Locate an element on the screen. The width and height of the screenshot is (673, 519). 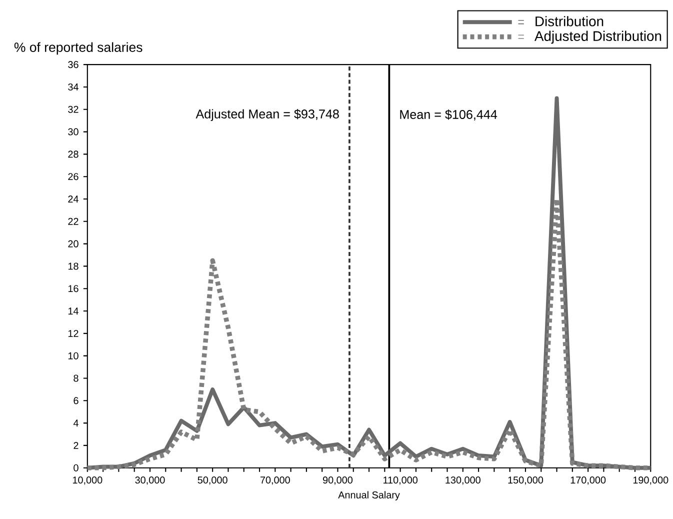
x-tick-label: 70,000 is located at coordinates (275, 480).